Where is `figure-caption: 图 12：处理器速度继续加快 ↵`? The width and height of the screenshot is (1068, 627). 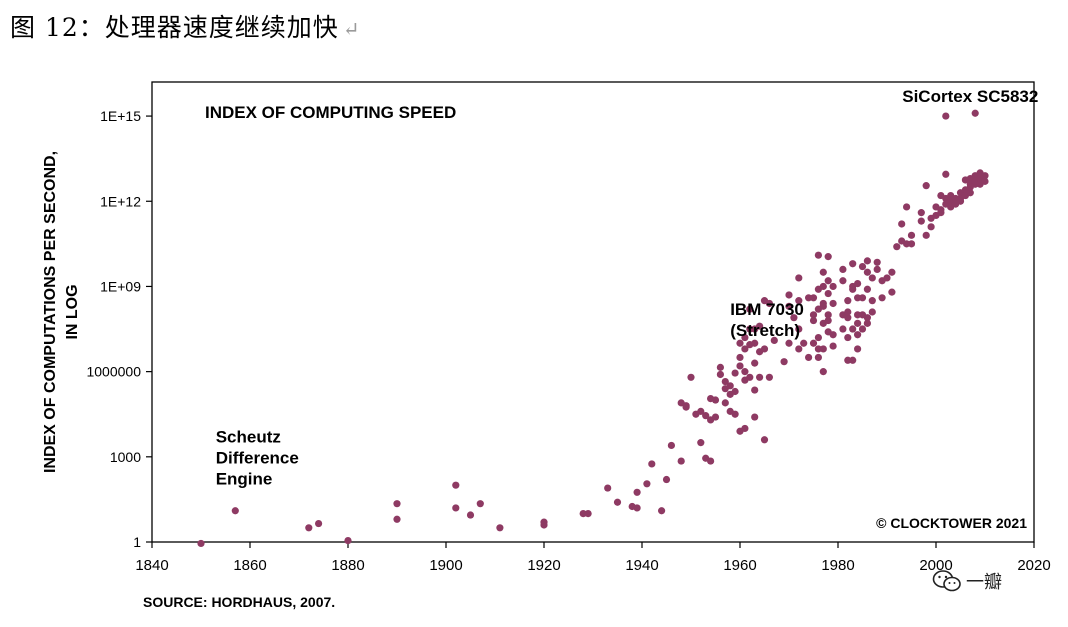 figure-caption: 图 12：处理器速度继续加快 ↵ is located at coordinates (185, 27).